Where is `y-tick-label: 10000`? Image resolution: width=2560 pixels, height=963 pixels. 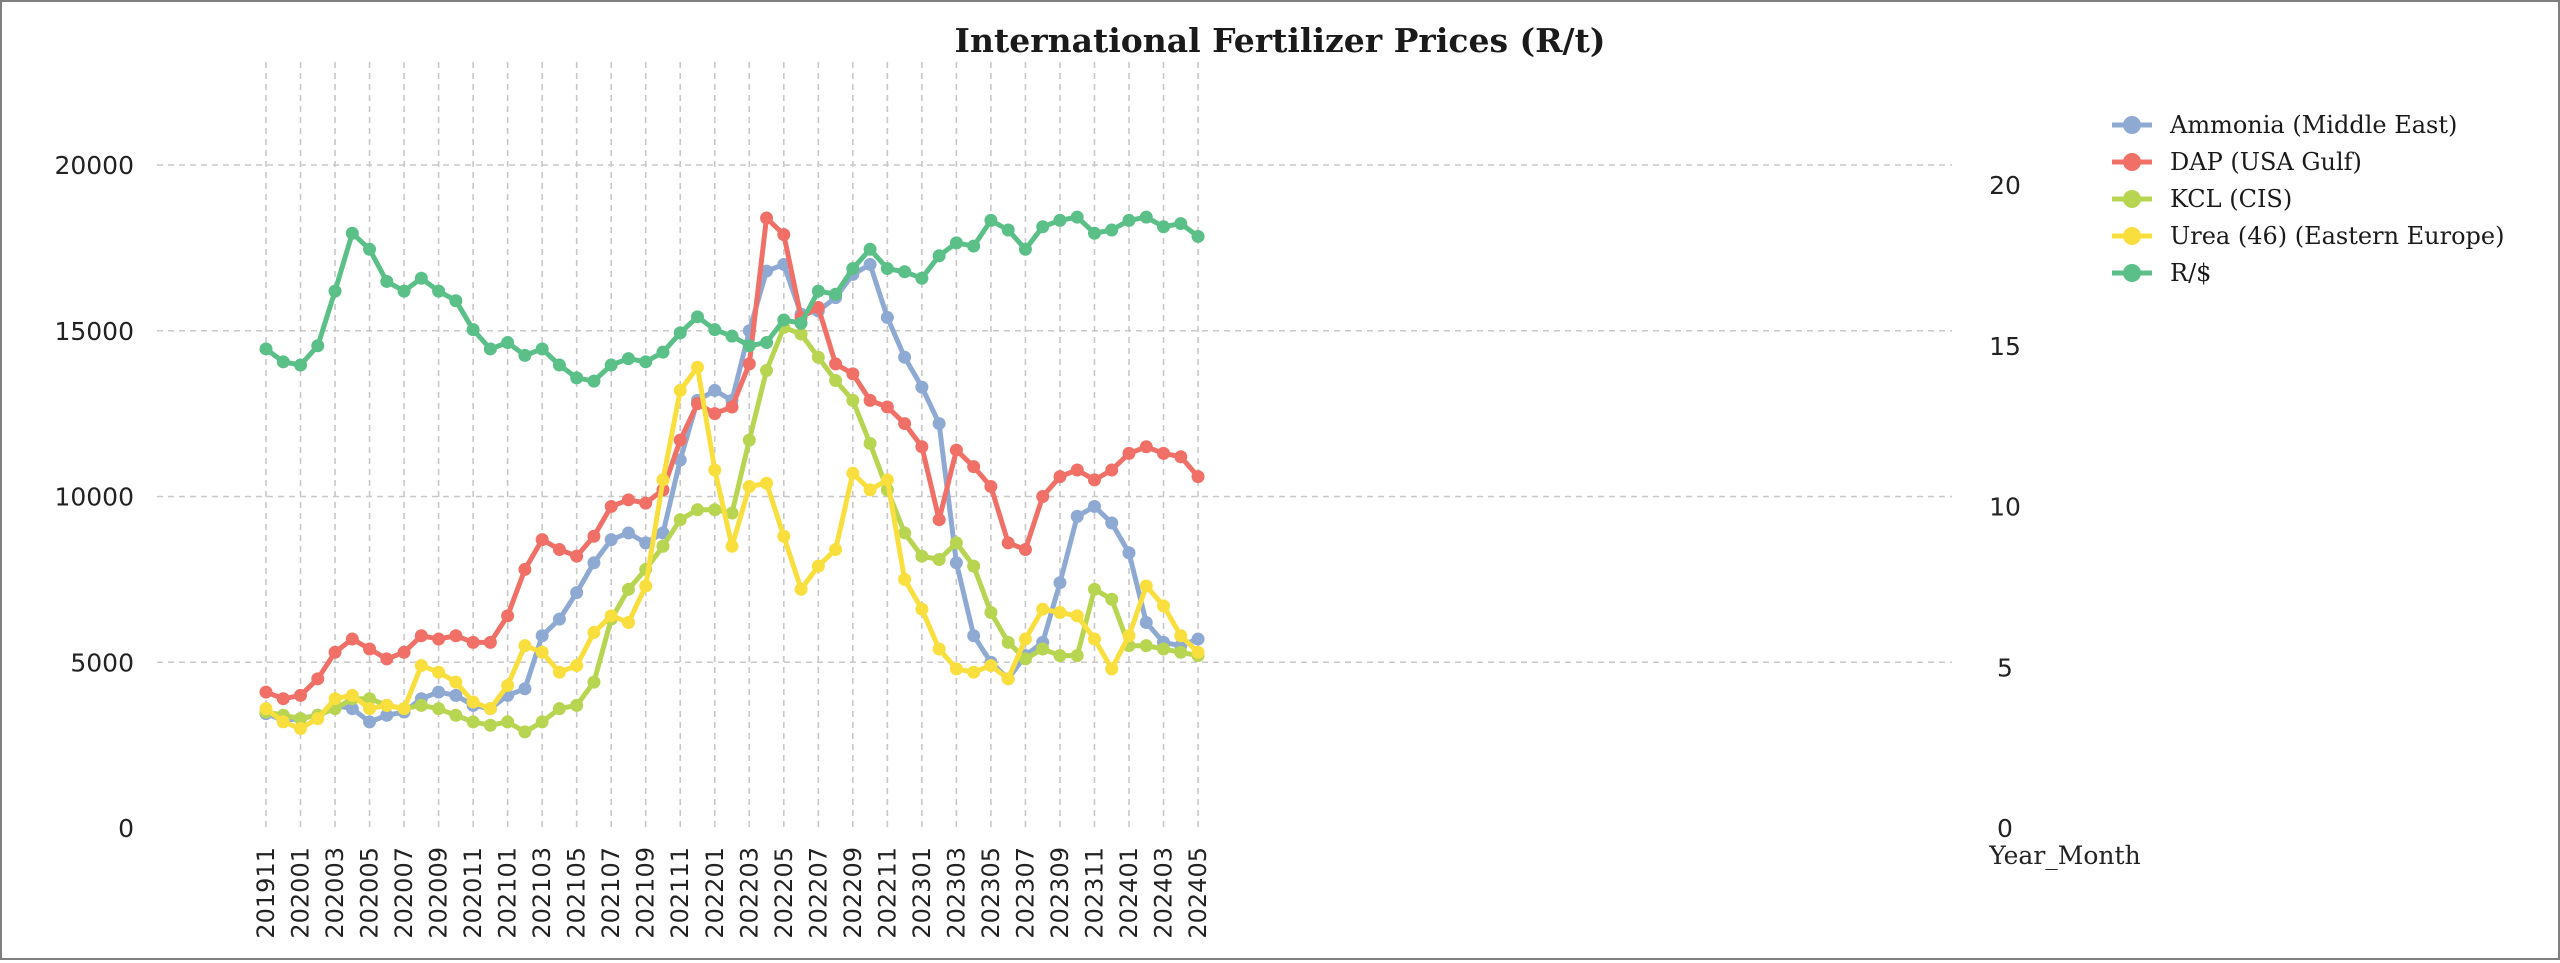
y-tick-label: 10000 is located at coordinates (94, 497).